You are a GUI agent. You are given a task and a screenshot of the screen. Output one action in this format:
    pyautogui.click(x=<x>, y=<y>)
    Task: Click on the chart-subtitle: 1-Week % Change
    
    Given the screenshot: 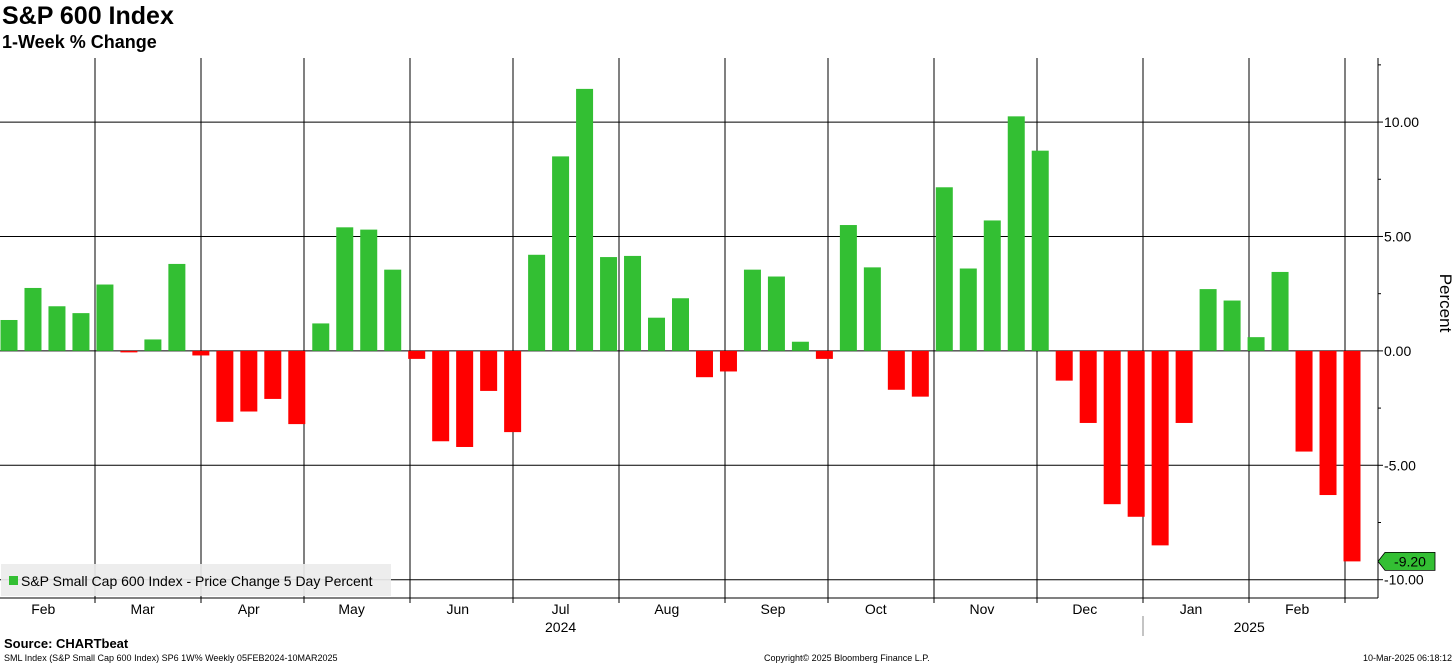 What is the action you would take?
    pyautogui.click(x=79, y=42)
    